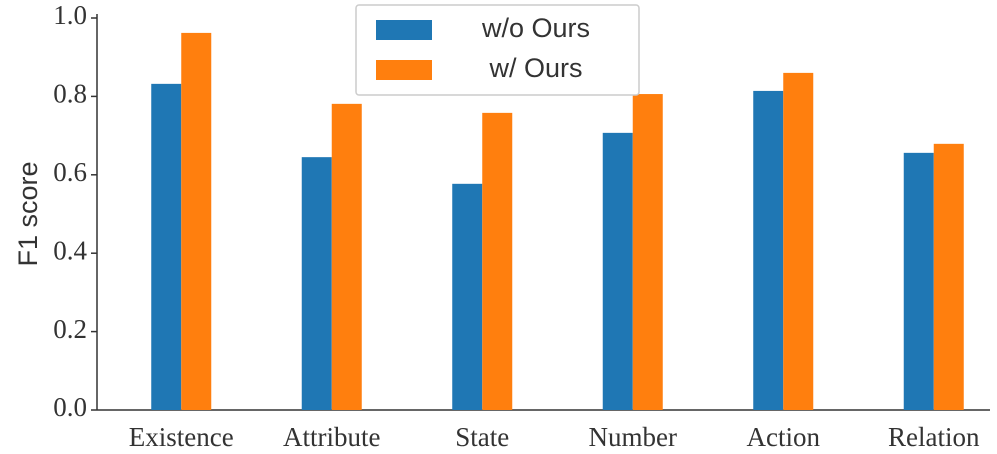 The height and width of the screenshot is (454, 997). I want to click on x-tick-label: Relation, so click(934, 437).